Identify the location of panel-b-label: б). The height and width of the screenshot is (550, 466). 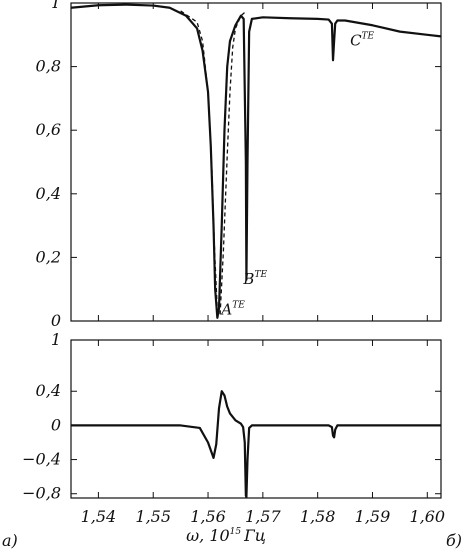
(454, 540).